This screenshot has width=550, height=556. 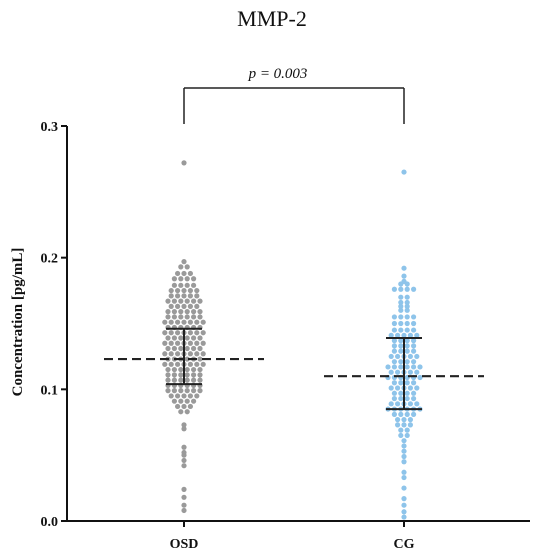 What do you see at coordinates (184, 544) in the screenshot?
I see `x-tick-label-osd: OSD` at bounding box center [184, 544].